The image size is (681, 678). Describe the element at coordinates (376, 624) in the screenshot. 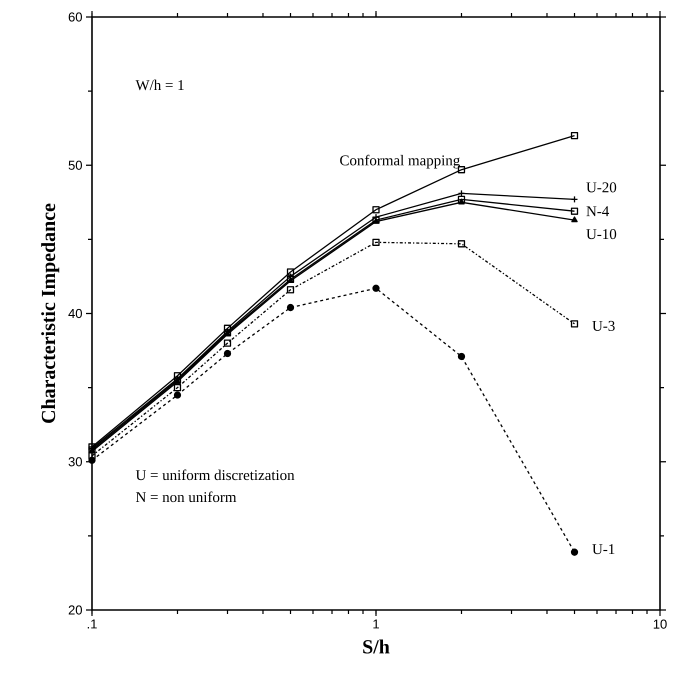

I see `x-tick-label: 1` at that location.